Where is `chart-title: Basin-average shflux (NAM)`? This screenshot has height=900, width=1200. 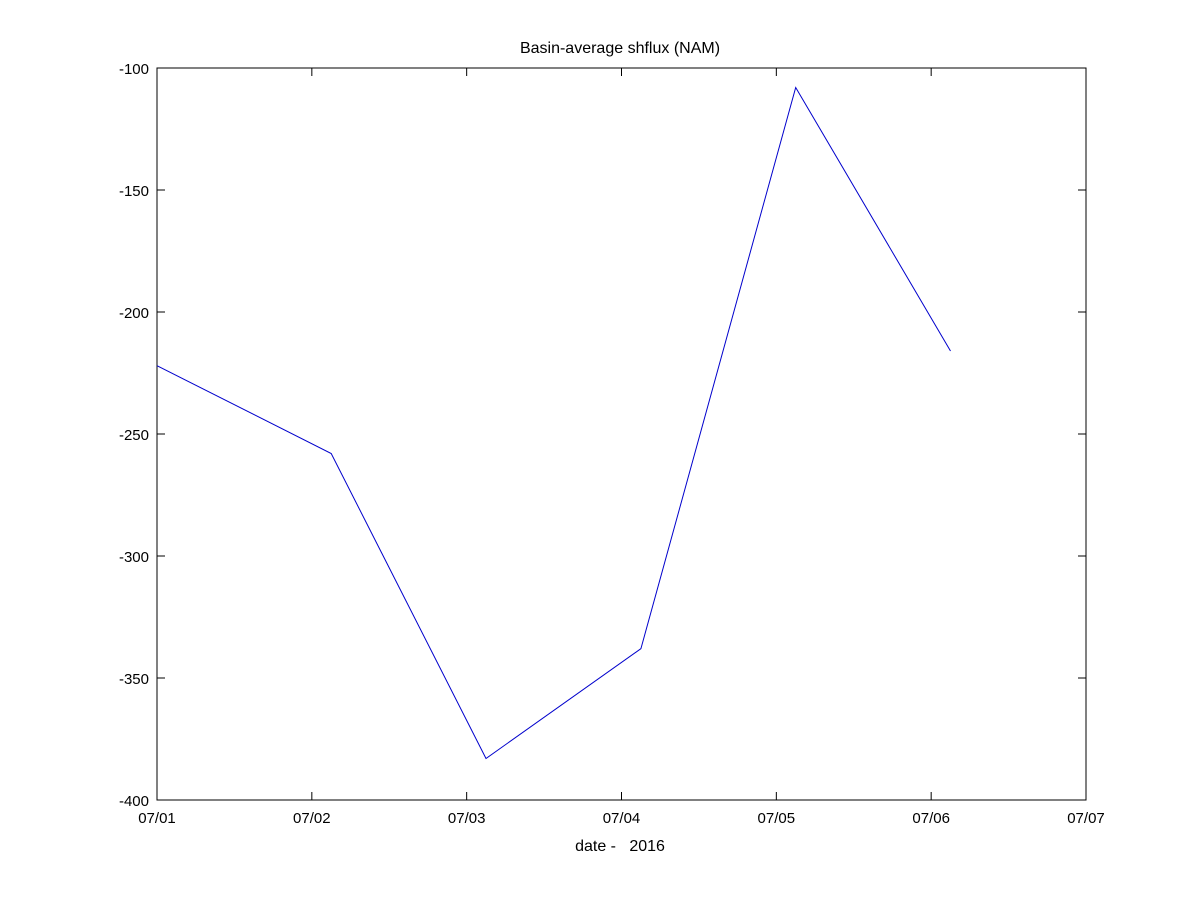
chart-title: Basin-average shflux (NAM) is located at coordinates (620, 48).